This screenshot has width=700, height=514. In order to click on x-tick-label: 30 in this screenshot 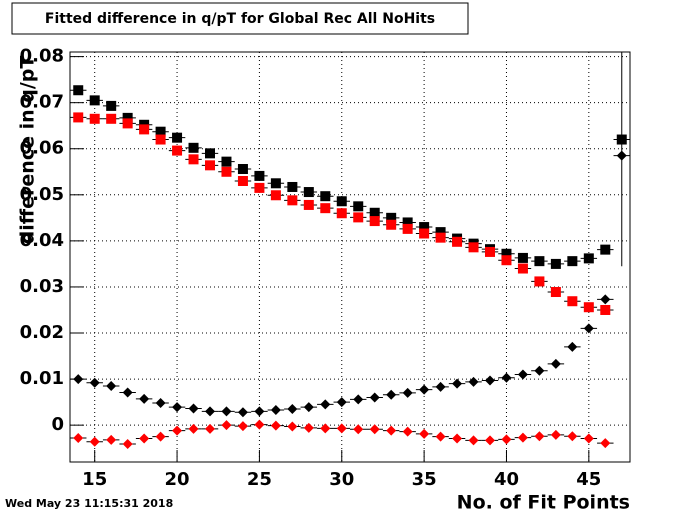, I will do `click(341, 479)`.